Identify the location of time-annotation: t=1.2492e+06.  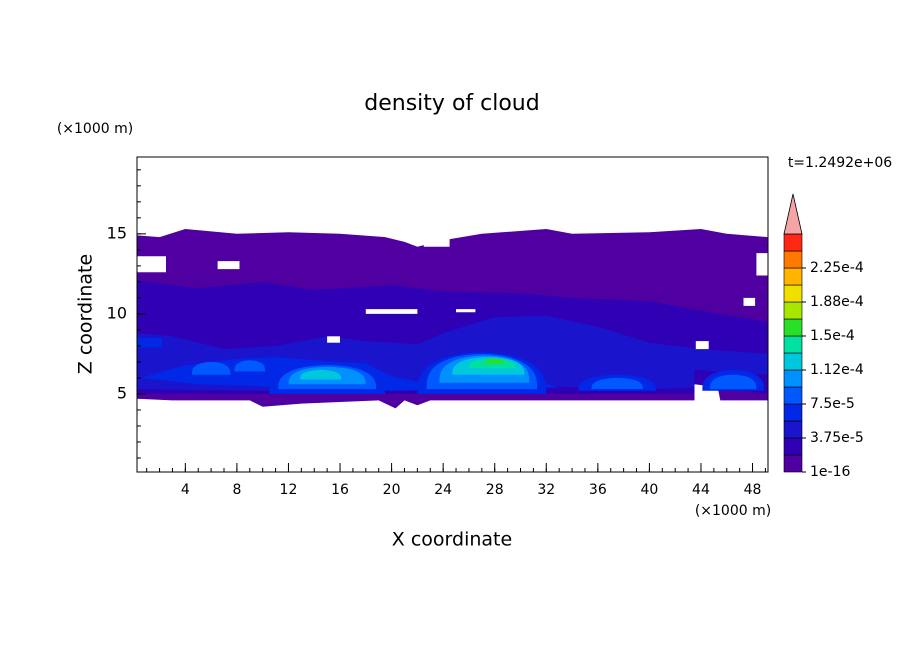
(840, 163).